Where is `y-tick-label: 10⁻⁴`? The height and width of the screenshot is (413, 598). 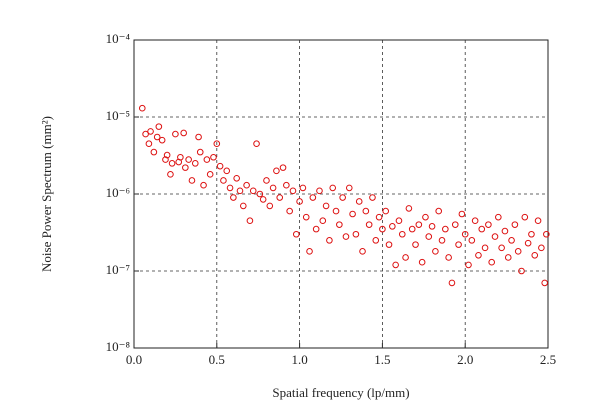
y-tick-label: 10⁻⁴ is located at coordinates (118, 38).